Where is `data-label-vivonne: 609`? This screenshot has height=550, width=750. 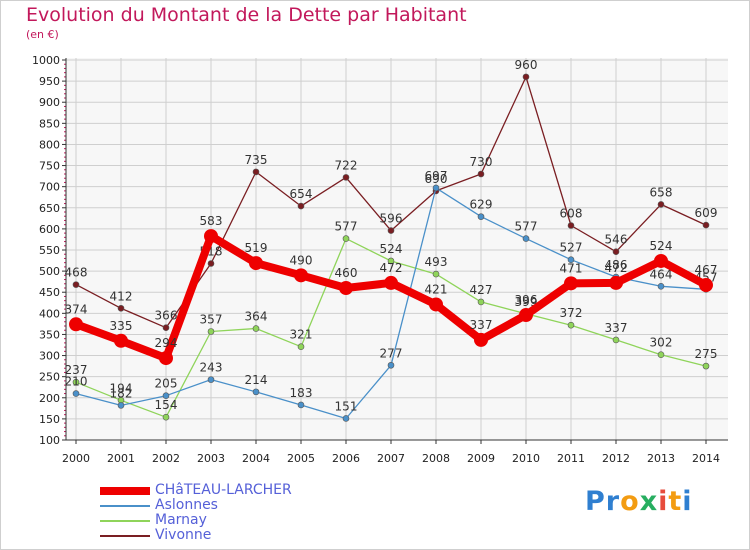
data-label-vivonne: 609 is located at coordinates (706, 213).